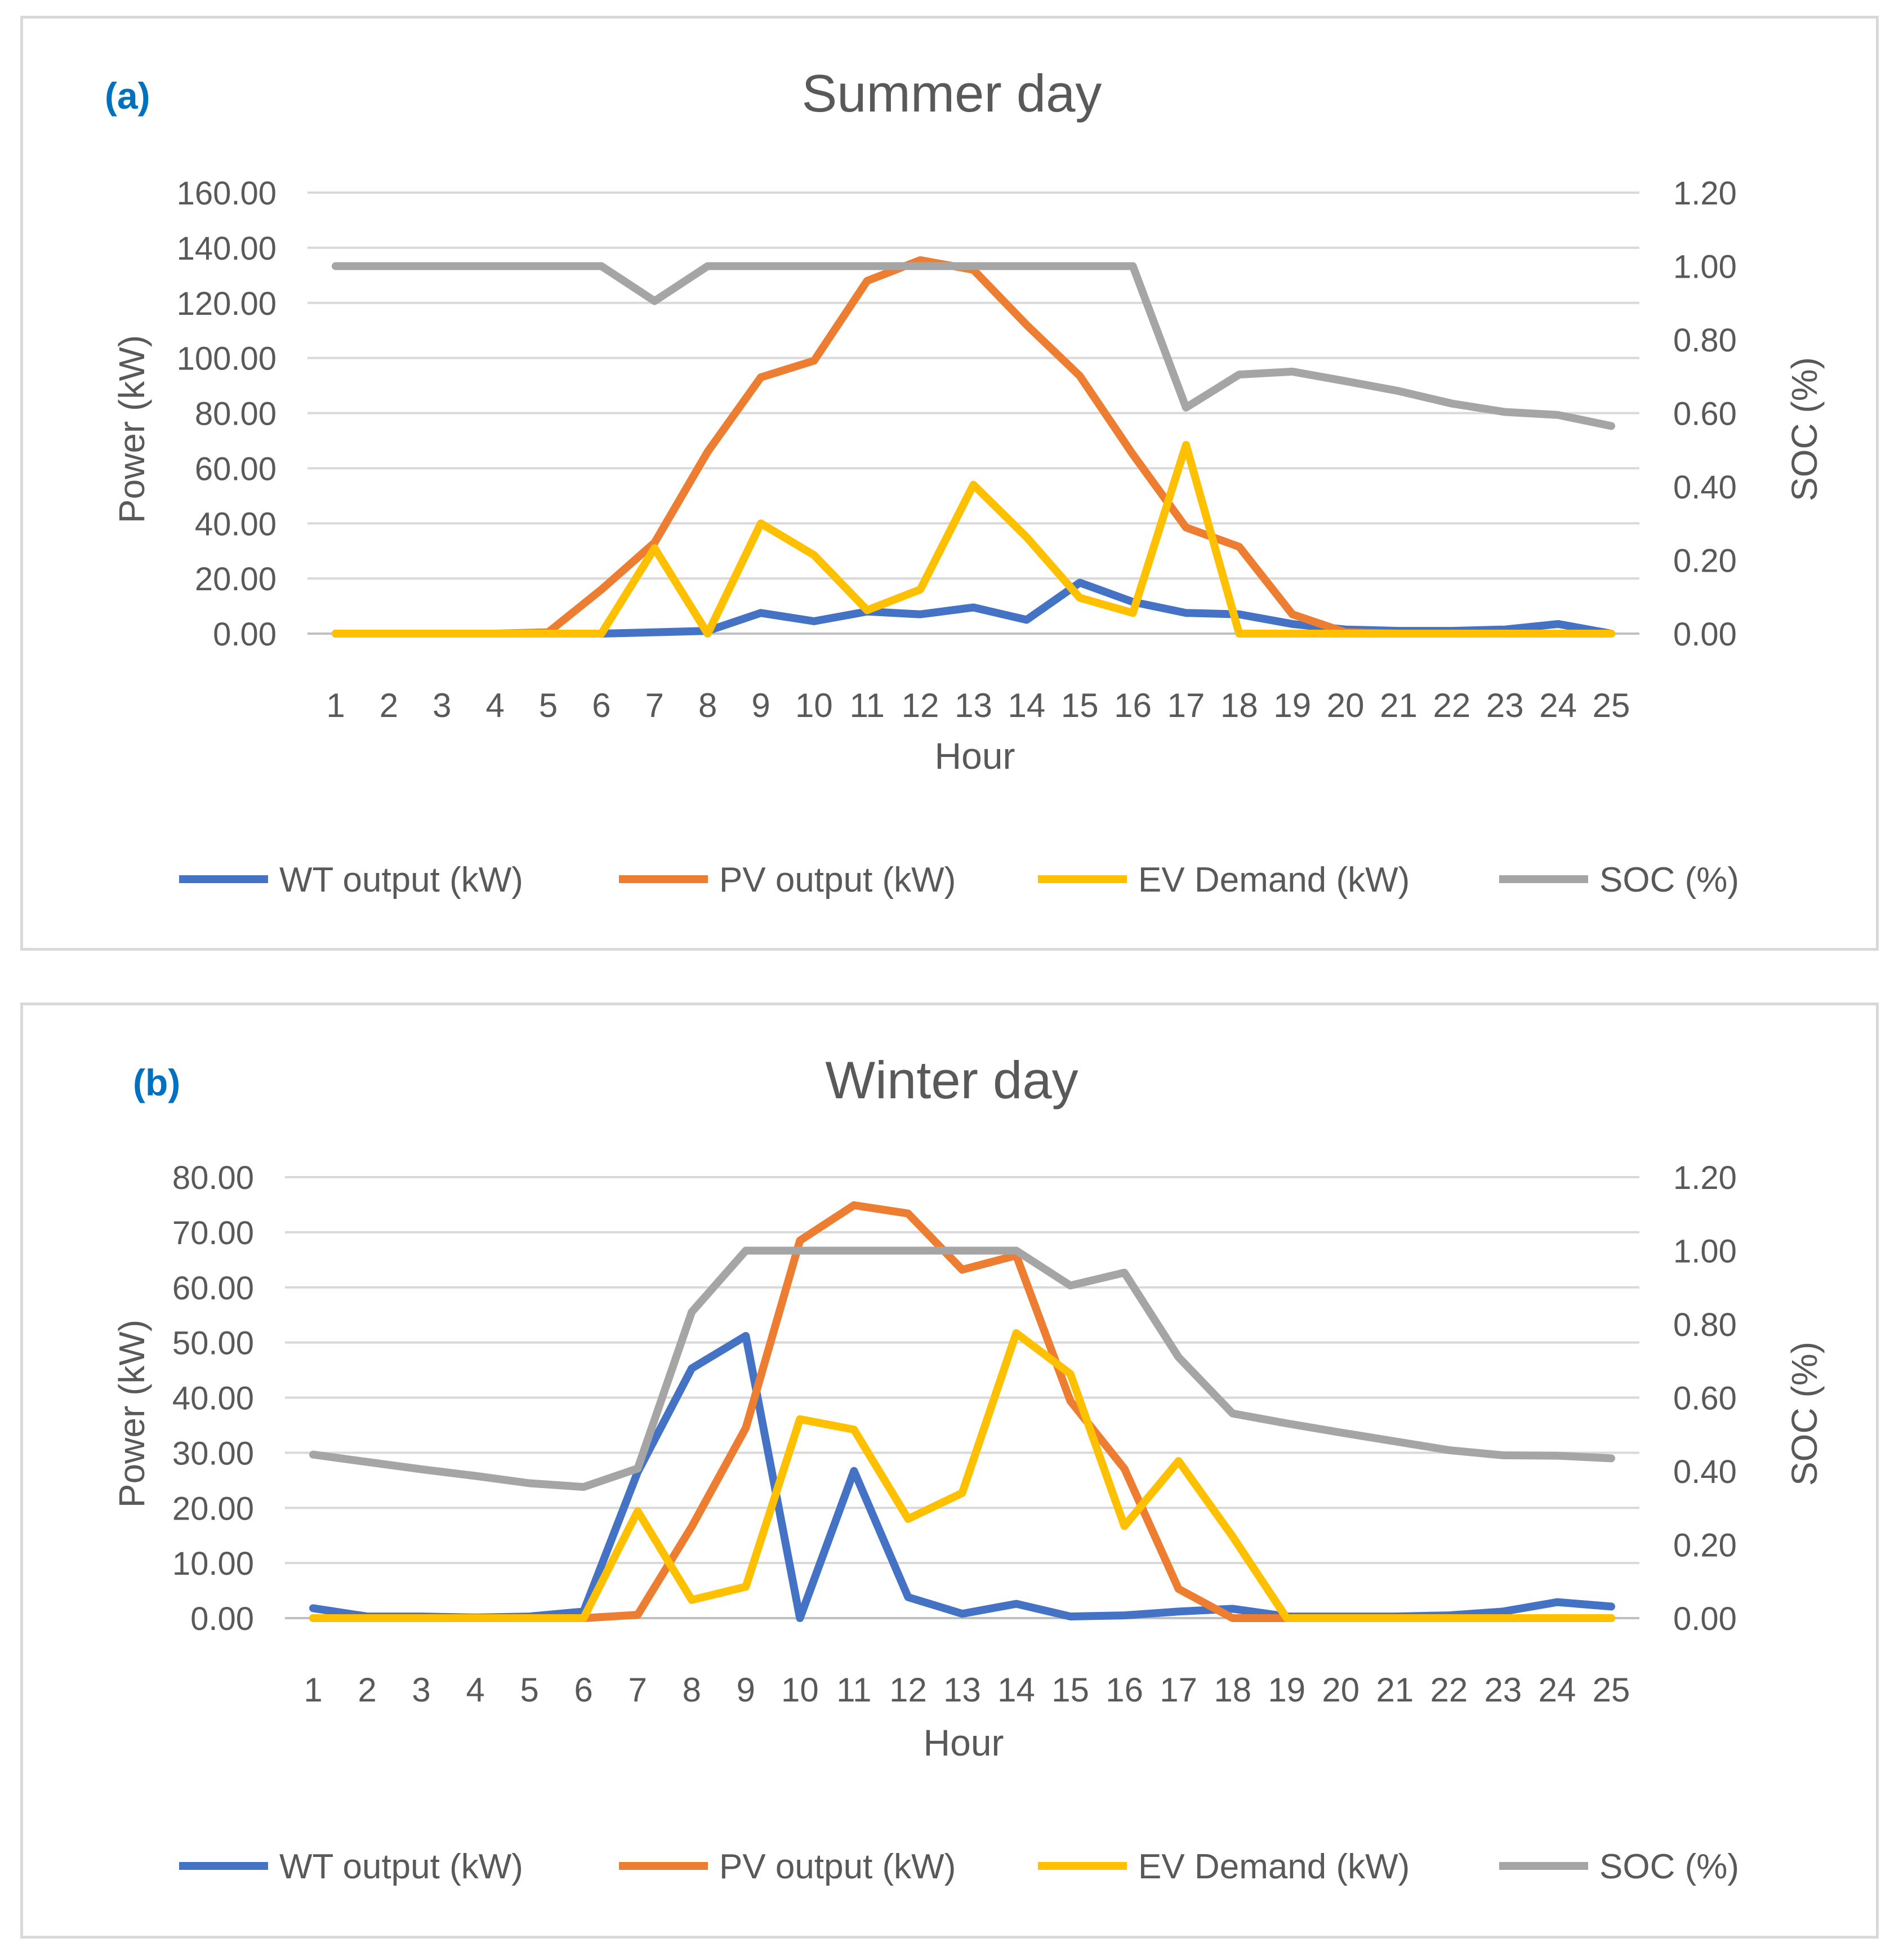  I want to click on y-tick-label: 10.00, so click(213, 1563).